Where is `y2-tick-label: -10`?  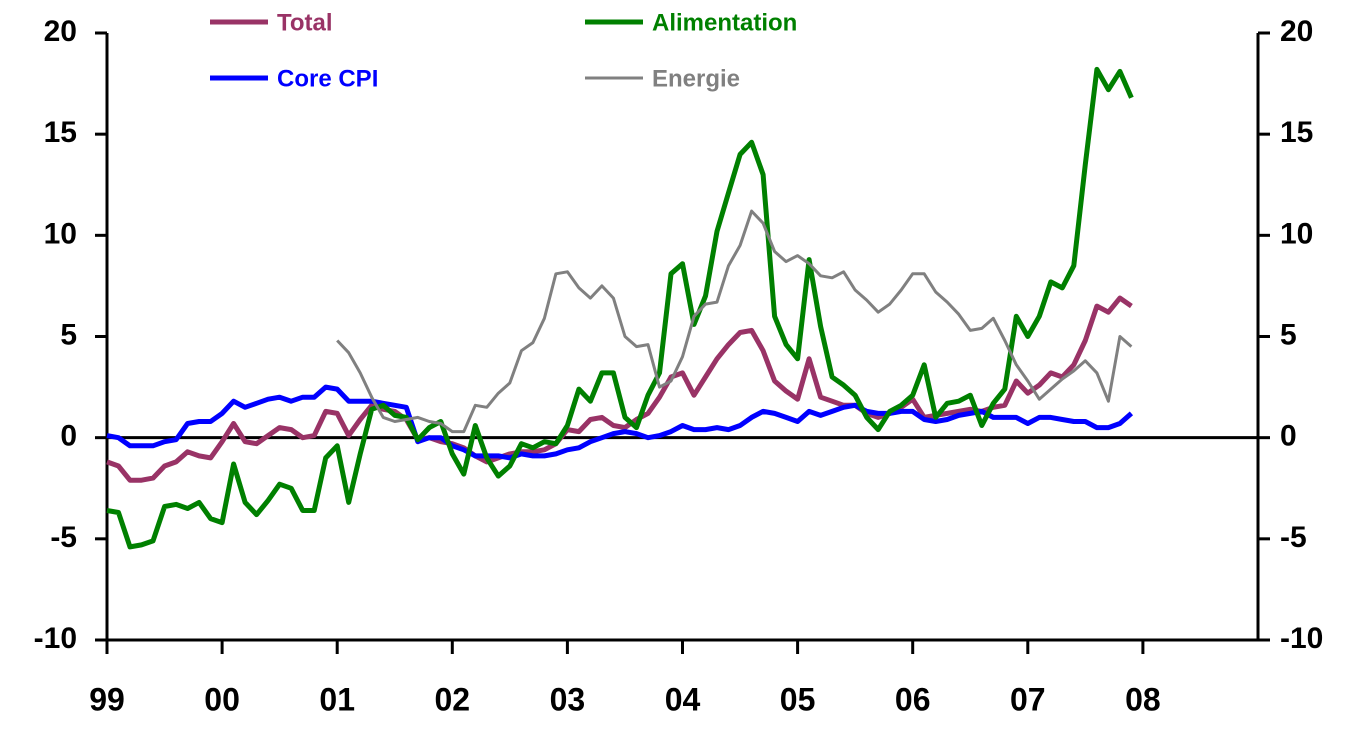
y2-tick-label: -10 is located at coordinates (1301, 638).